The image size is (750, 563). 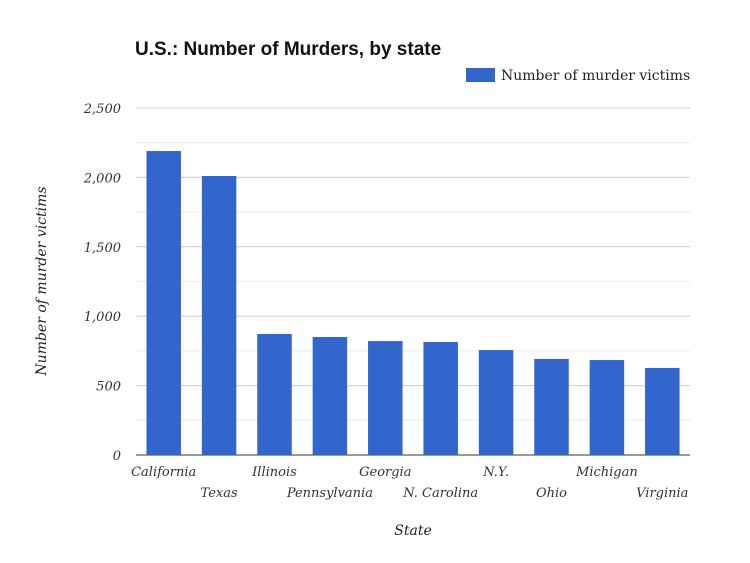 What do you see at coordinates (662, 411) in the screenshot?
I see `bar-virginia` at bounding box center [662, 411].